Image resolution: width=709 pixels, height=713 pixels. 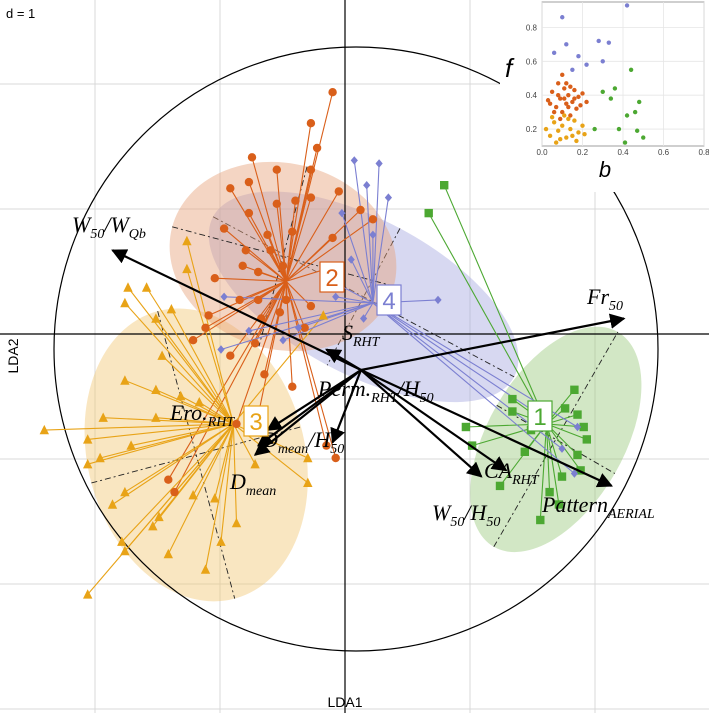 What do you see at coordinates (116, 224) in the screenshot?
I see `label-rest: /W` at bounding box center [116, 224].